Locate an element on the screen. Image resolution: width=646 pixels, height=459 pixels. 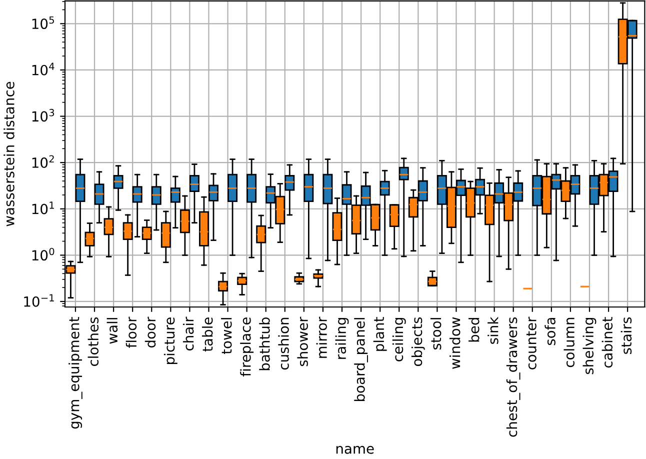
x-tick-label: bed is located at coordinates (474, 330).